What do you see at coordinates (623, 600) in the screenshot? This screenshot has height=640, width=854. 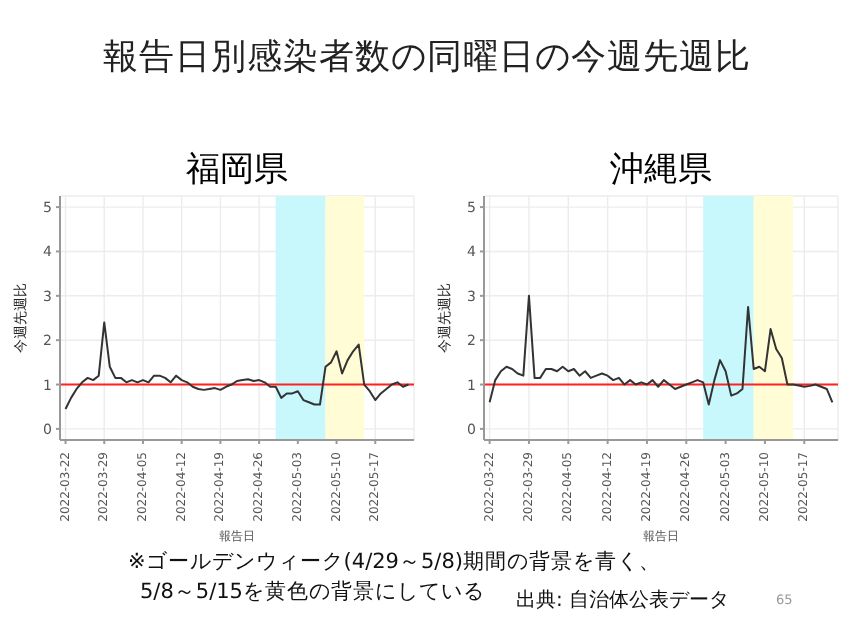 I see `source-note: 出典: 自治体公表データ` at bounding box center [623, 600].